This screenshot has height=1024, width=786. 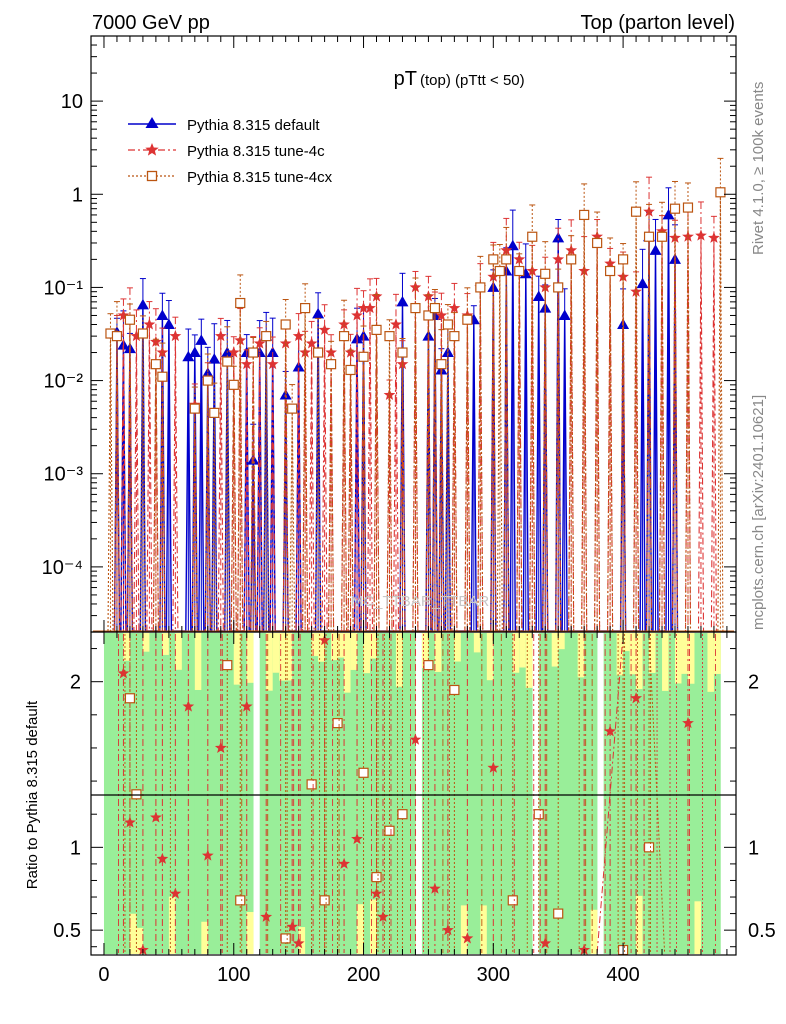 What do you see at coordinates (405, 79) in the screenshot?
I see `plot-title-main: pT` at bounding box center [405, 79].